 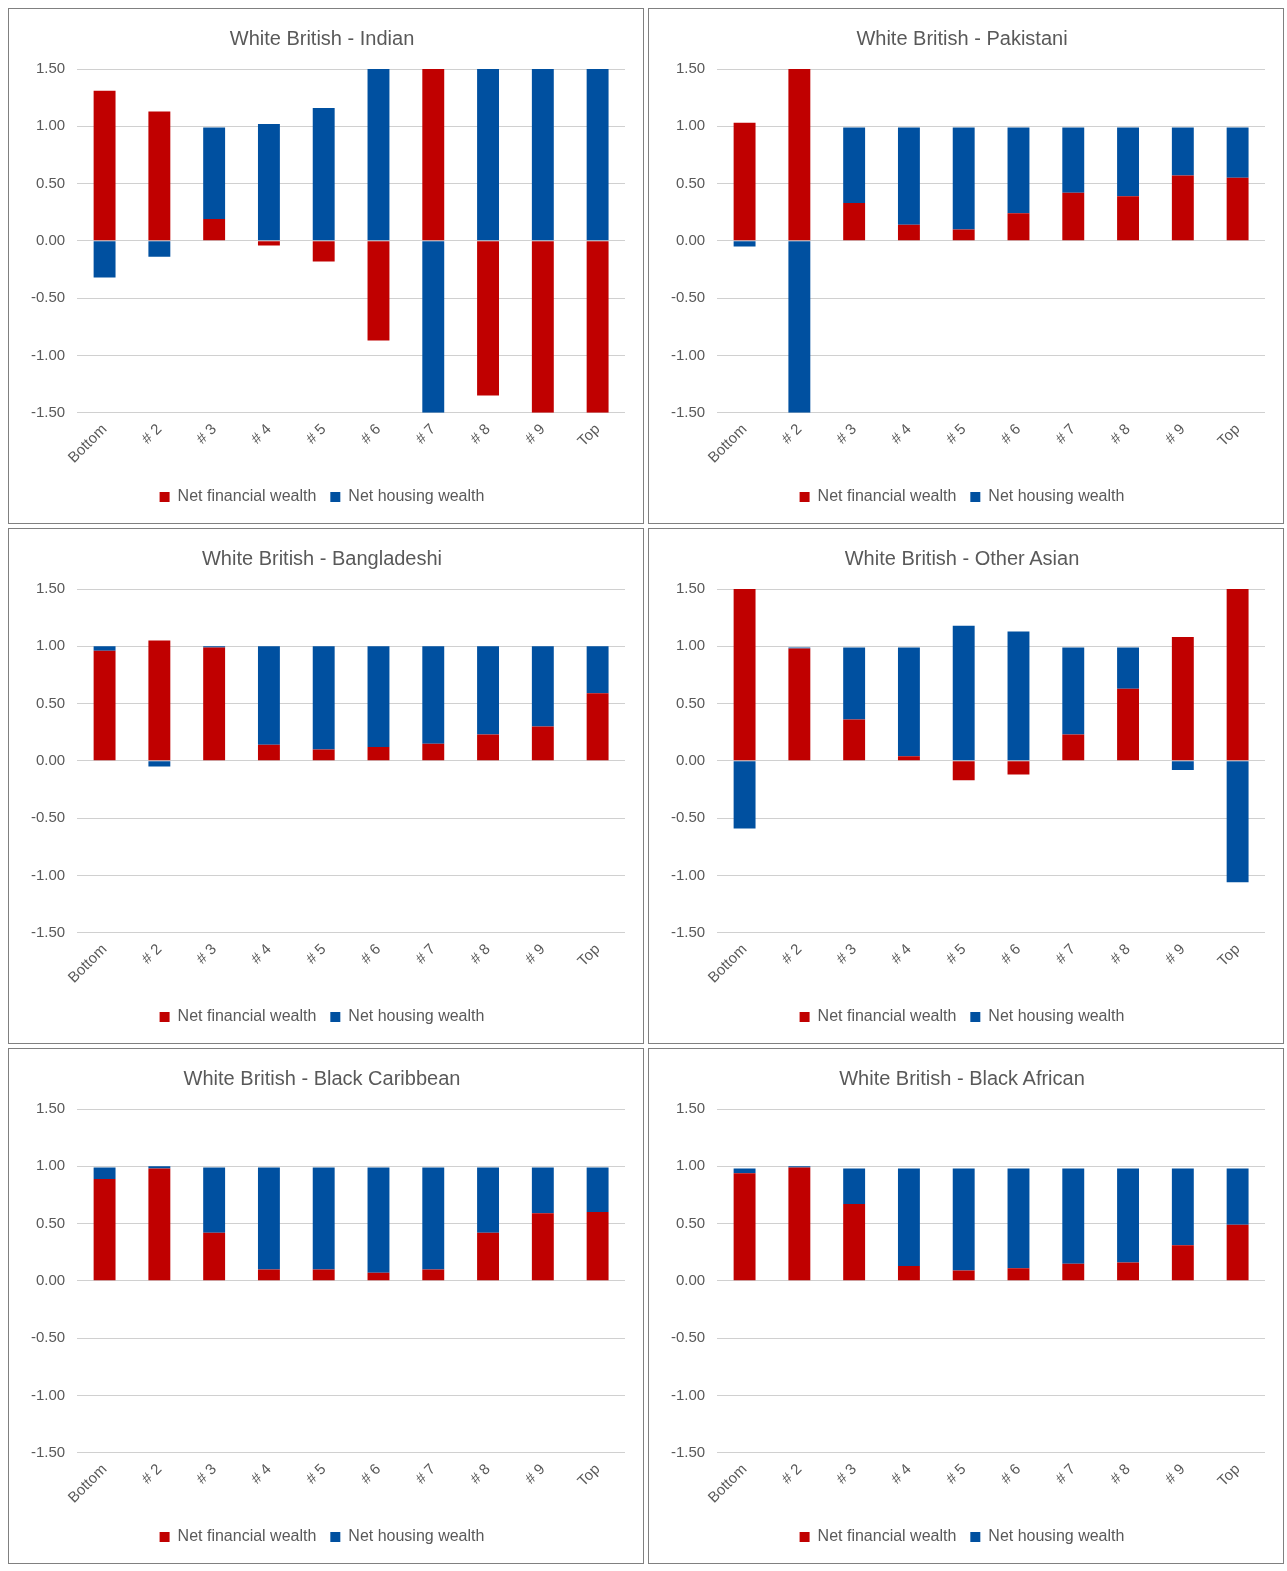 I want to click on chart-title: White British - Black Caribbean, so click(x=322, y=1077).